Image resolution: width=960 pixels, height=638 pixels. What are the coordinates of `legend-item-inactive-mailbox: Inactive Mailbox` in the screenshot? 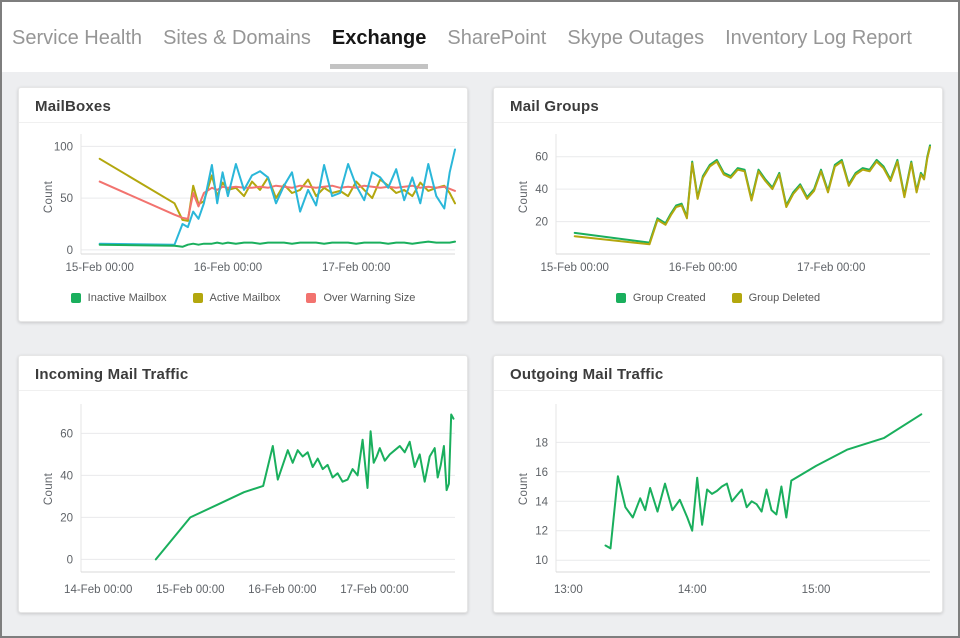 It's located at (118, 298).